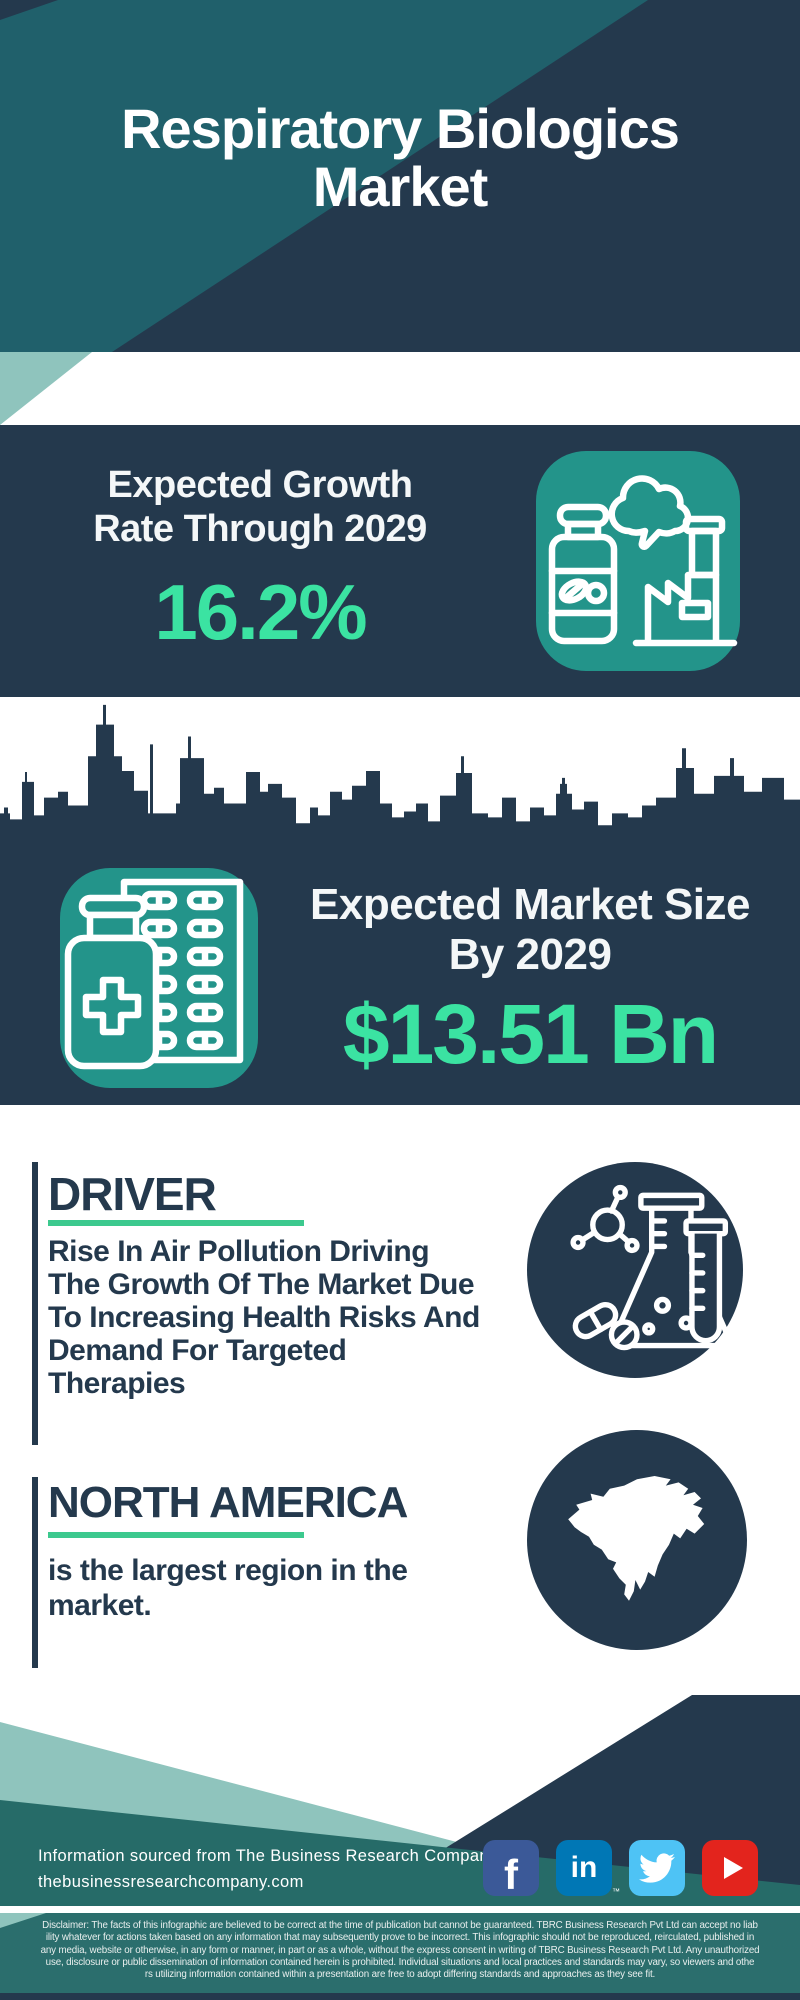  I want to click on pollution-medicine-icon-graphic, so click(643, 561).